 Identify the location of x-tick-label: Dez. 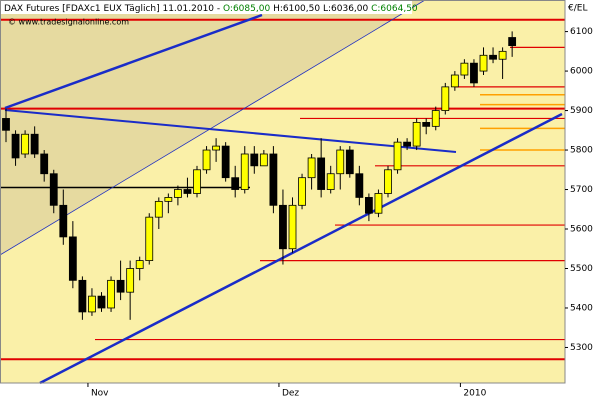
(290, 394).